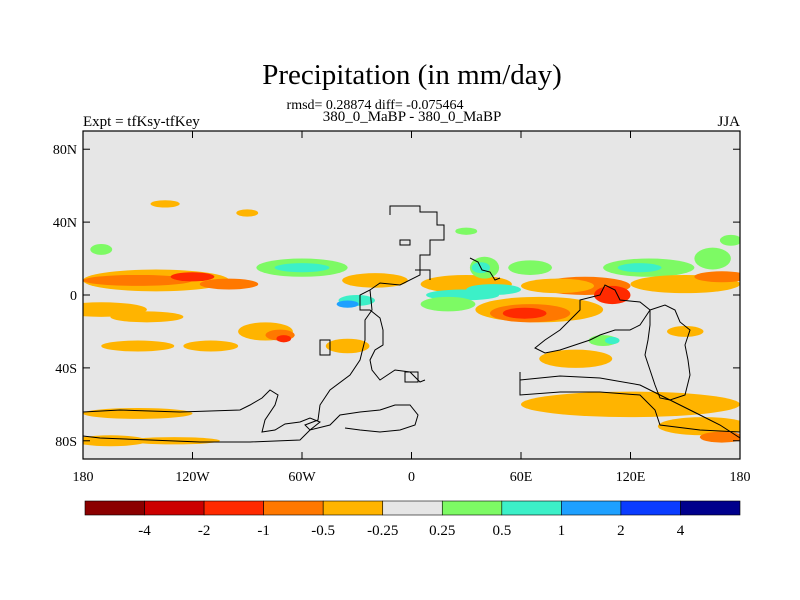 The image size is (800, 600). I want to click on colorbar: -4 -2 -1 -0.5 -0.25 0.25 0.5 1 2 4, so click(412, 519).